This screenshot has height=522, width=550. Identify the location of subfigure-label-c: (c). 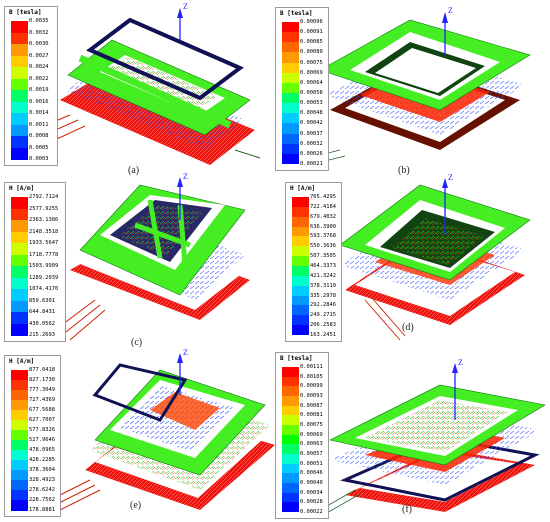
(137, 342).